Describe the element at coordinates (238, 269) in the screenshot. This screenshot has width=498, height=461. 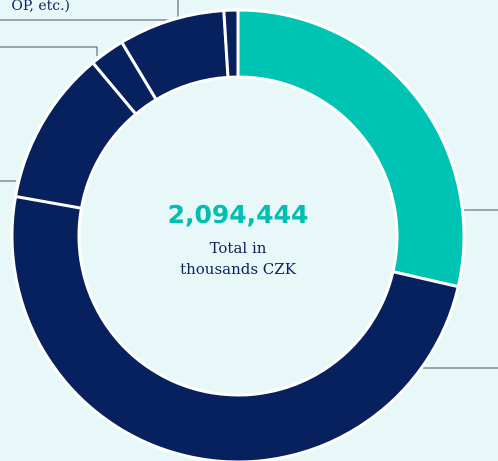
I see `center-label: thousands CZK` at that location.